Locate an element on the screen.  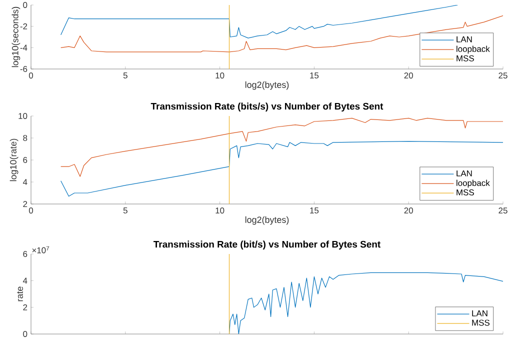
text: ×10$^{7}$ is located at coordinates (41, 250).